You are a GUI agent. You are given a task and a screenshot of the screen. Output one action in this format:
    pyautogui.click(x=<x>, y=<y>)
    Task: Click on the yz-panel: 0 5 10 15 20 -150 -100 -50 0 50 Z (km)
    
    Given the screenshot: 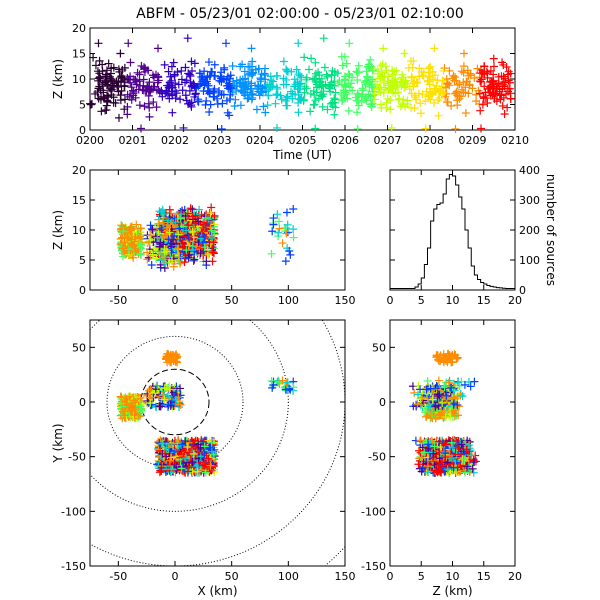 What is the action you would take?
    pyautogui.click(x=441, y=458)
    